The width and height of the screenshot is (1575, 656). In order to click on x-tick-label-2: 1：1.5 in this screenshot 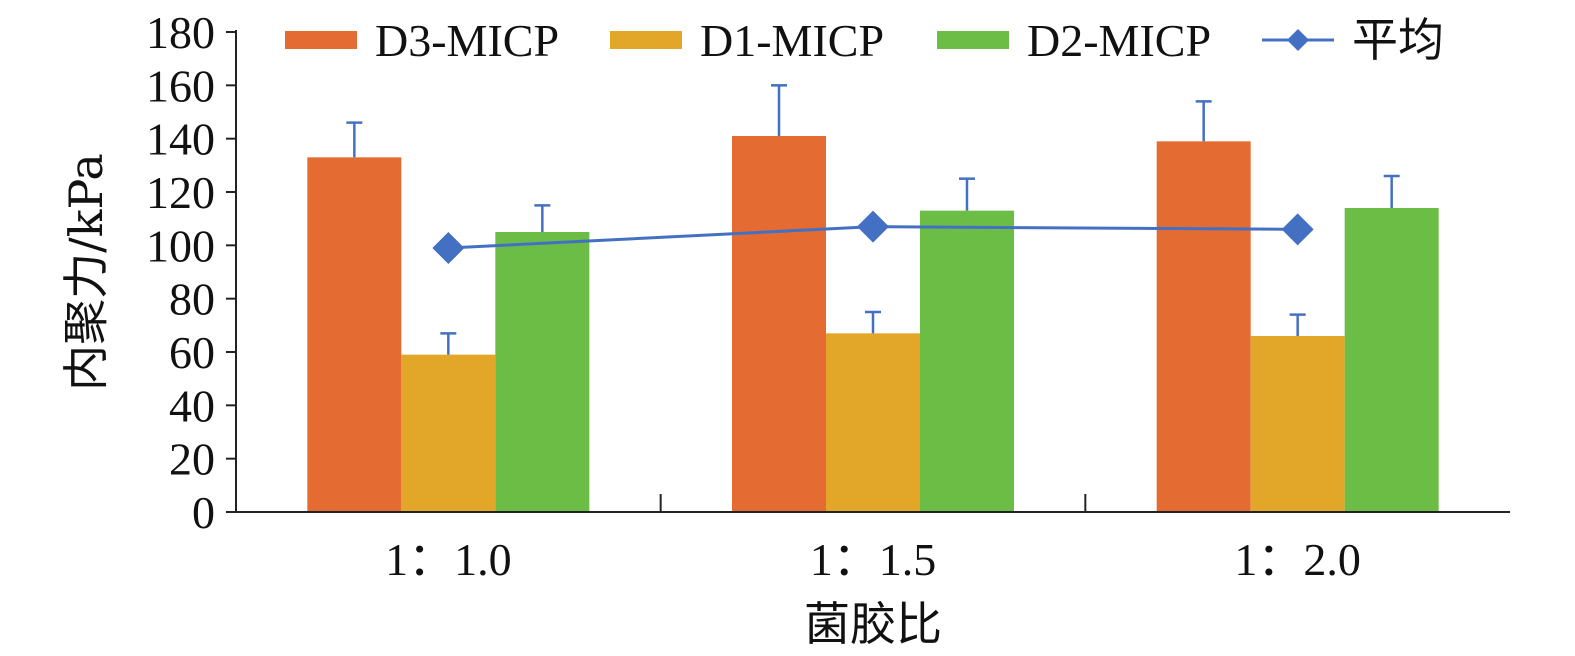, I will do `click(873, 559)`.